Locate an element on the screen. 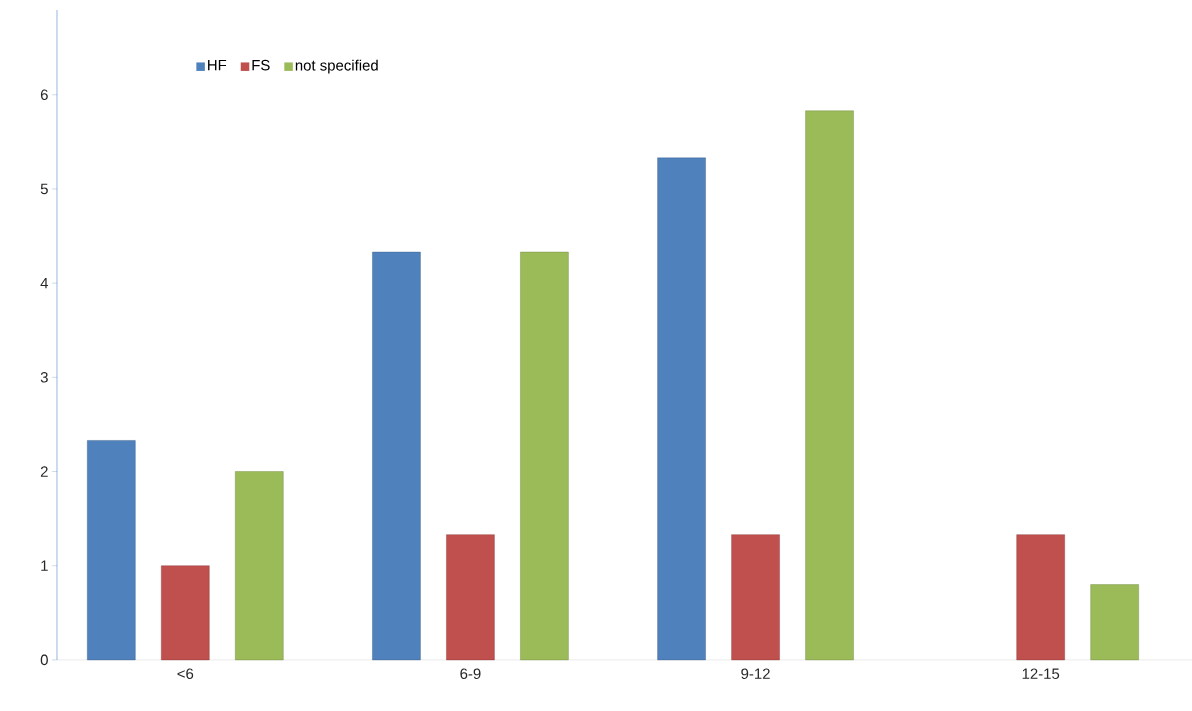 The height and width of the screenshot is (711, 1192). y-tick-label: 5 is located at coordinates (44, 189).